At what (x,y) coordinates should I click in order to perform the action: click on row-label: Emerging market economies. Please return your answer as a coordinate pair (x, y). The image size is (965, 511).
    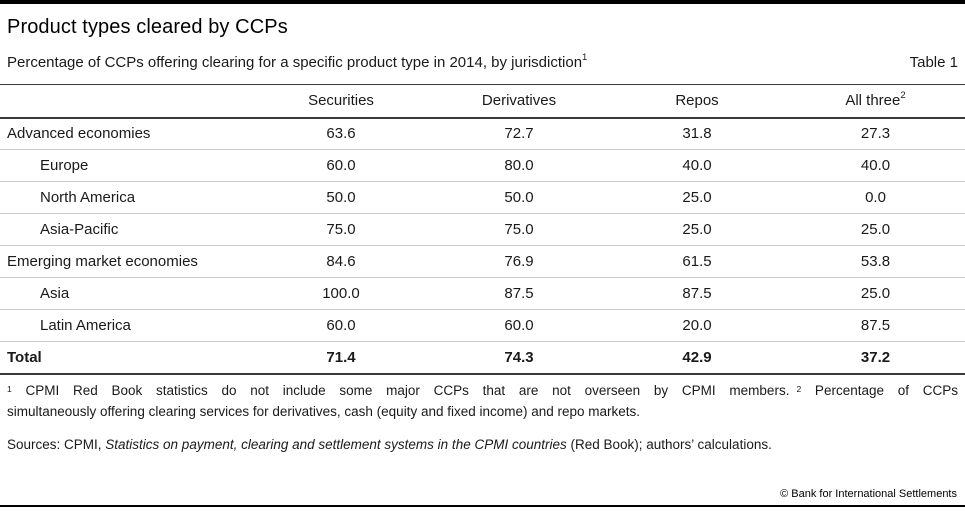
    Looking at the image, I should click on (102, 261).